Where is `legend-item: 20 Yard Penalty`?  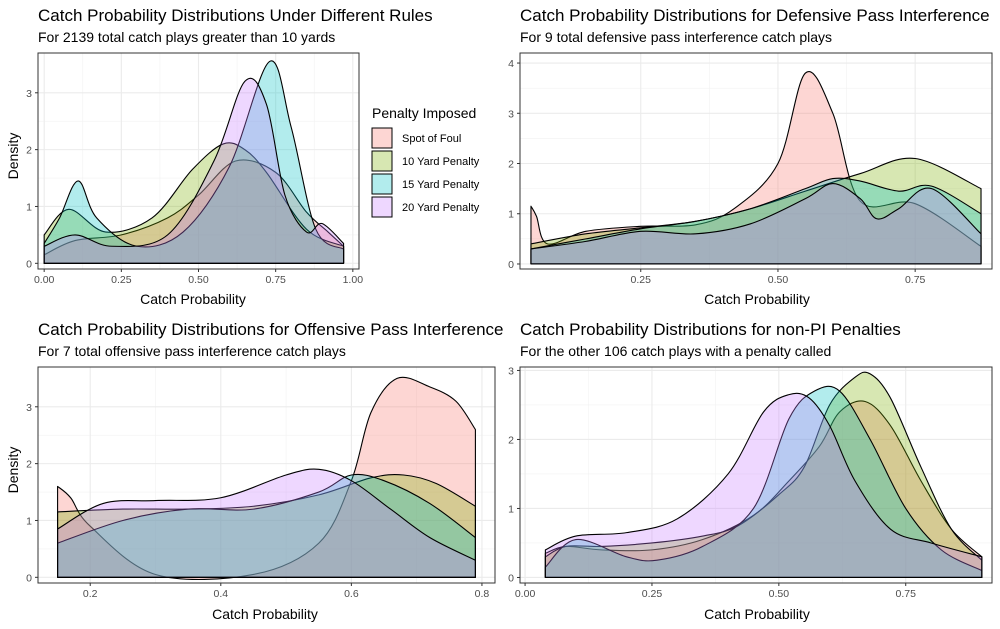
legend-item: 20 Yard Penalty is located at coordinates (425, 207).